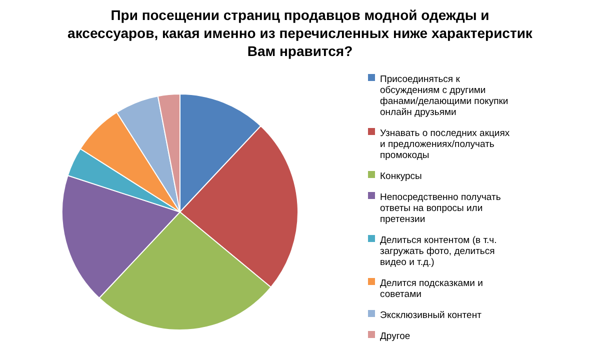 The height and width of the screenshot is (357, 615). Describe the element at coordinates (401, 176) in the screenshot. I see `legend-label: Конкурсы` at that location.